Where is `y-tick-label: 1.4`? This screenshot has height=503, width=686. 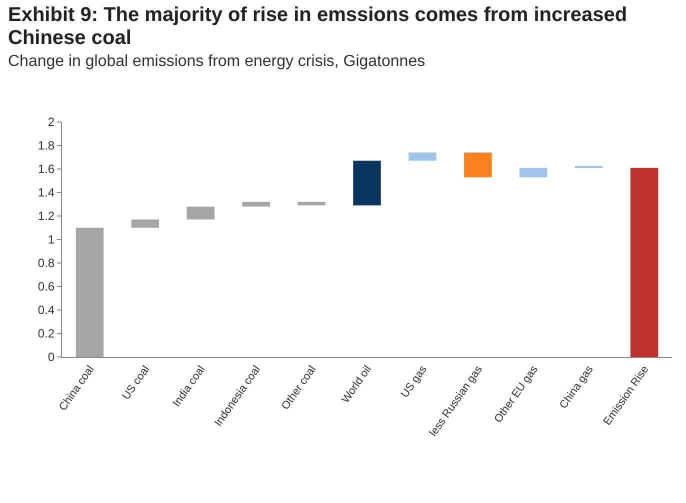
y-tick-label: 1.4 is located at coordinates (46, 193).